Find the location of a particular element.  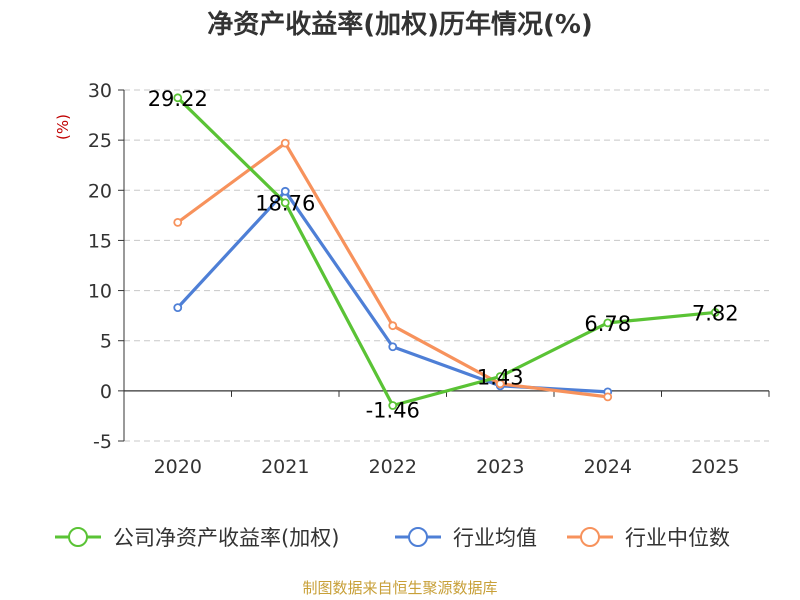

legend-label-2: 行业中位数 is located at coordinates (677, 538).